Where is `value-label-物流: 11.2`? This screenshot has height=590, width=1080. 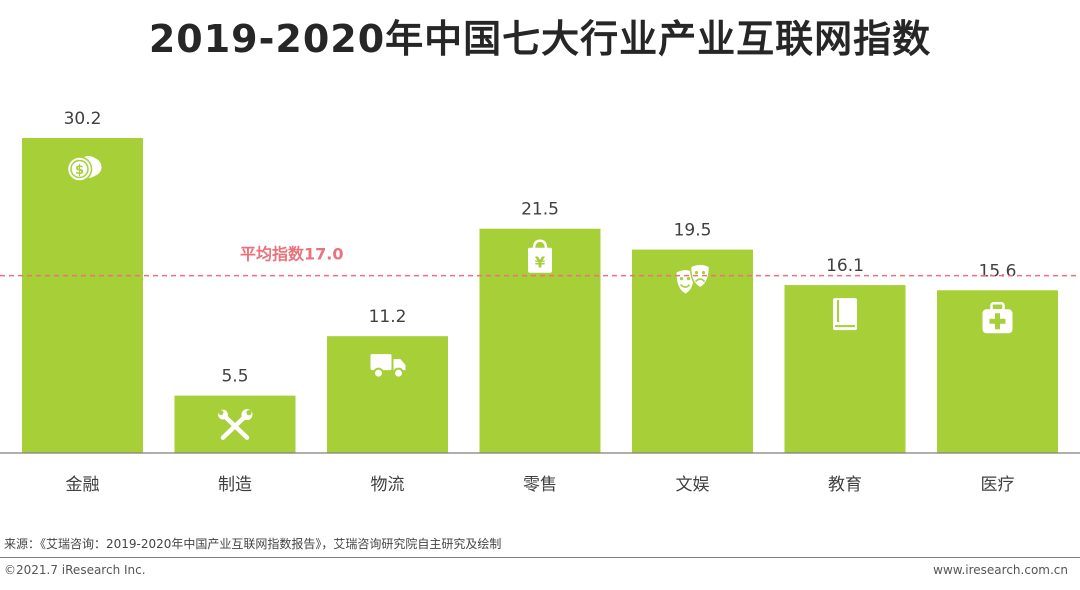 value-label-物流: 11.2 is located at coordinates (388, 317).